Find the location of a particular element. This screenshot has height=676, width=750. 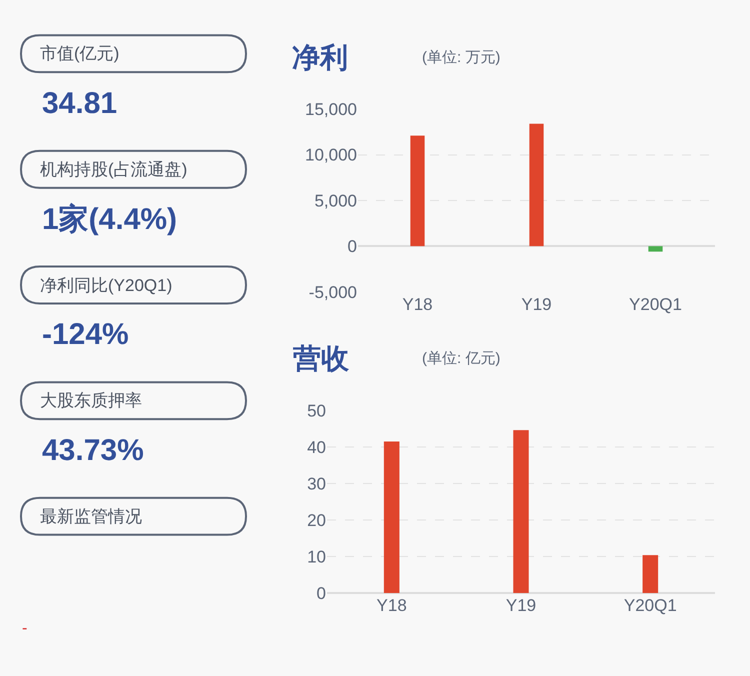

y-tick-label: 10 is located at coordinates (316, 557).